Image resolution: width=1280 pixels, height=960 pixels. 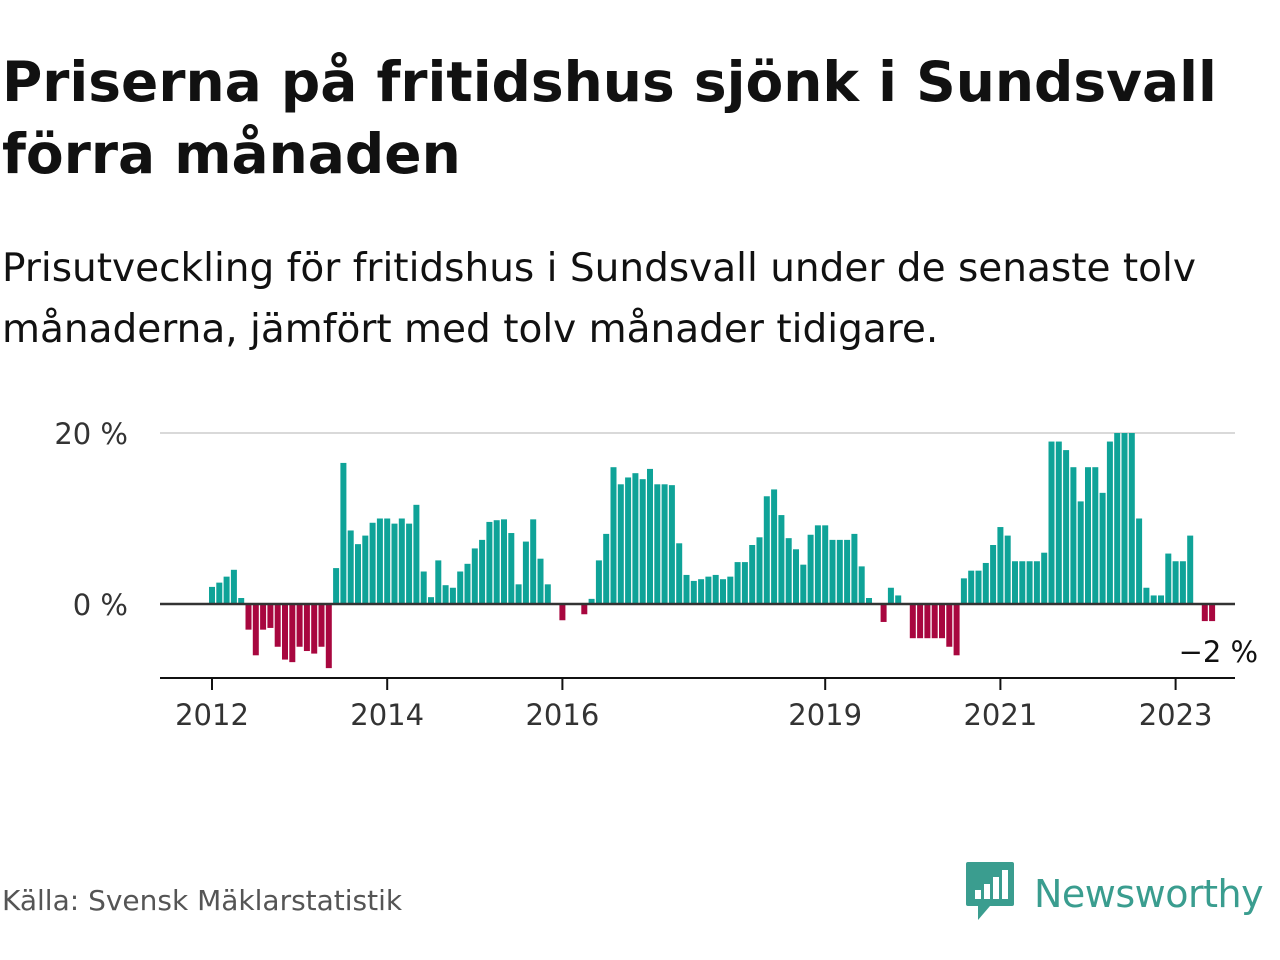 I want to click on brand-logo: Newsworthy, so click(x=1114, y=894).